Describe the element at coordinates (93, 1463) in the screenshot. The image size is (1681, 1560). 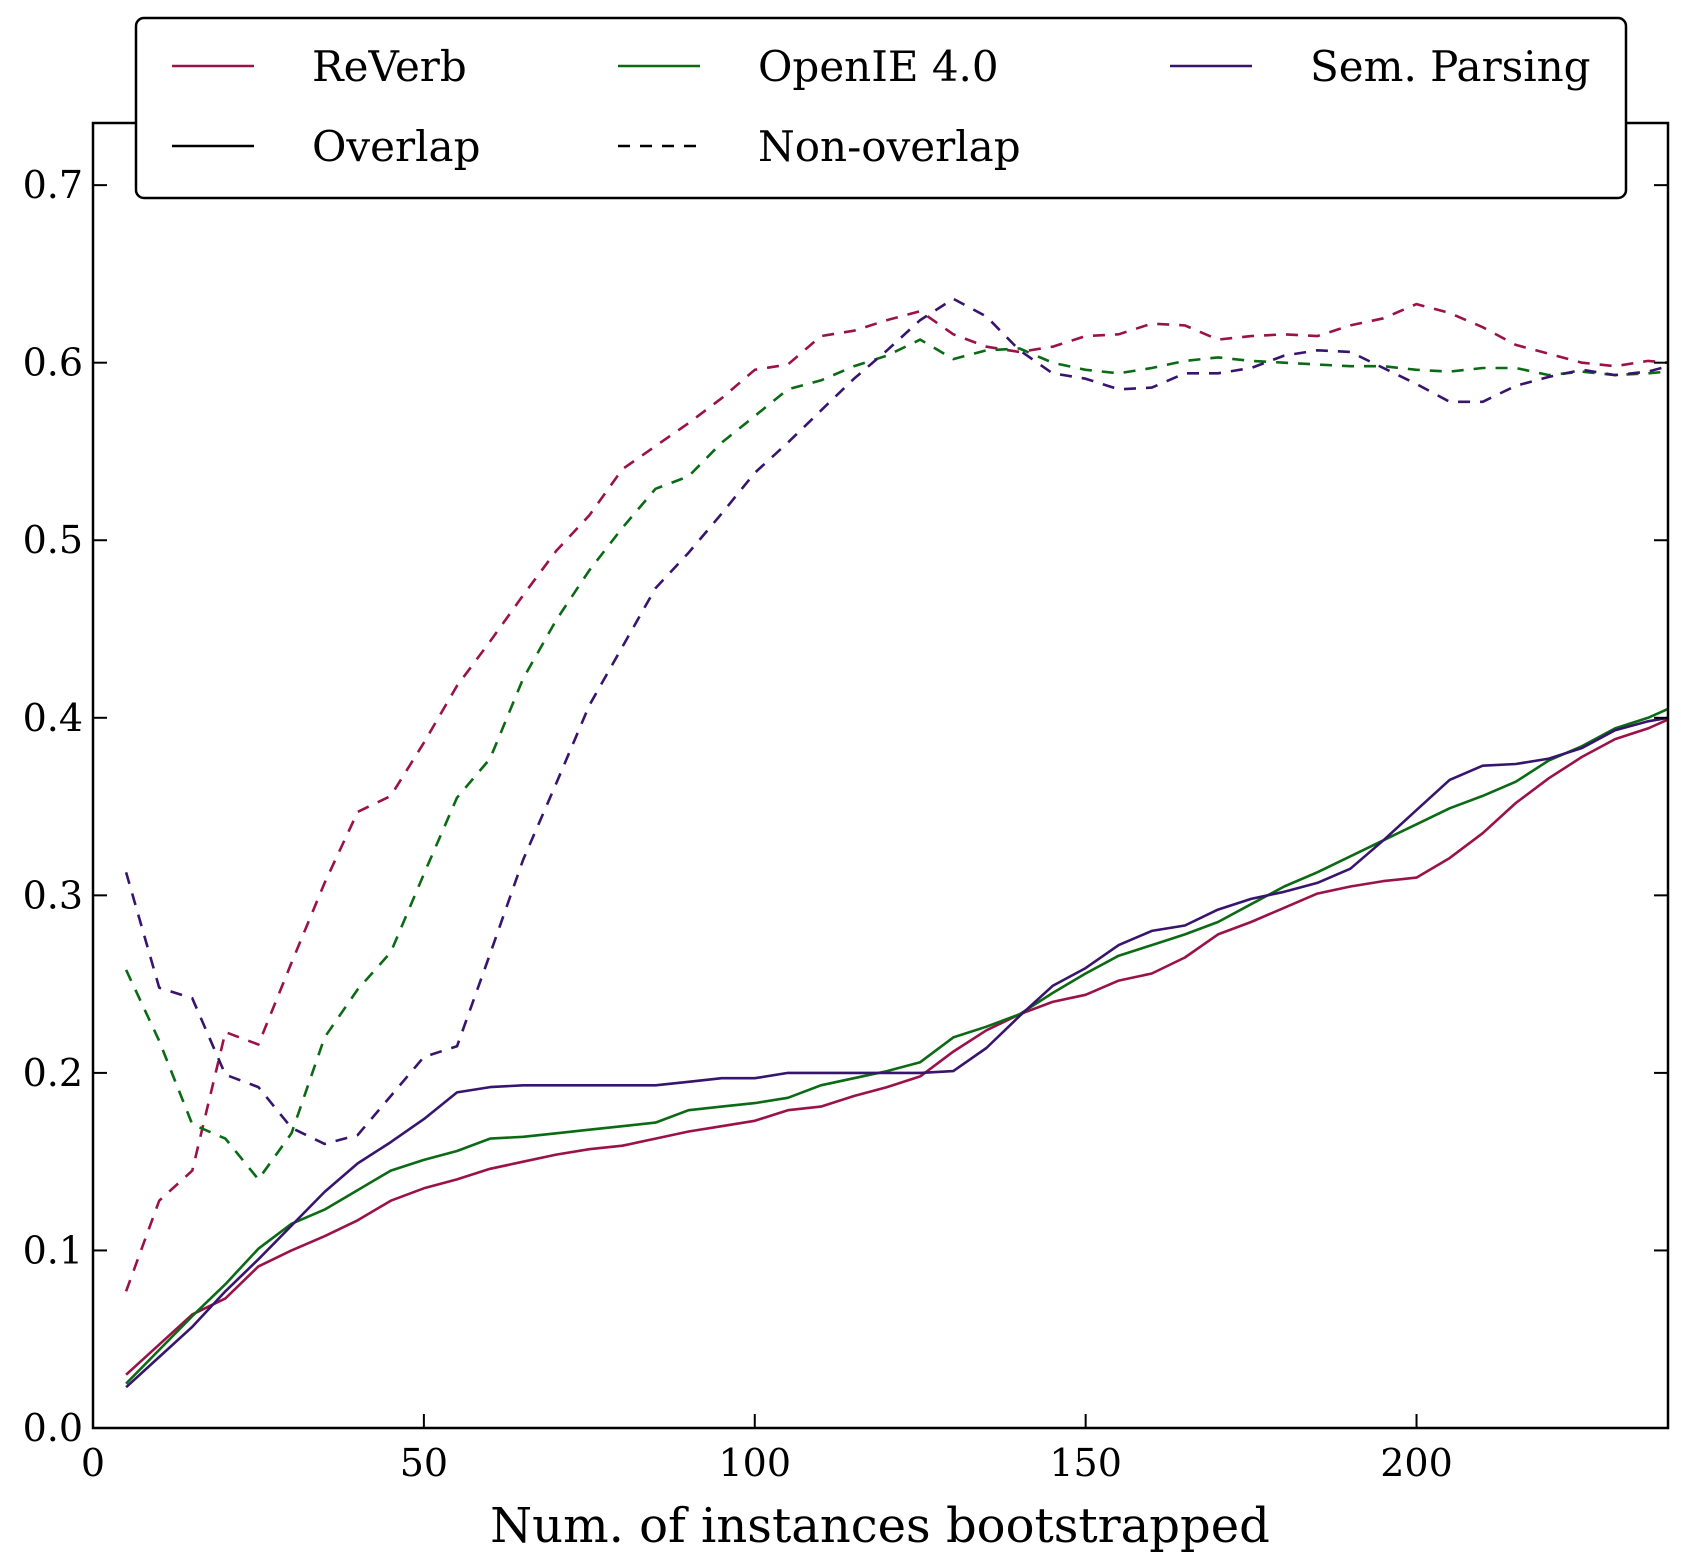
I see `x-tick-label: 0` at that location.